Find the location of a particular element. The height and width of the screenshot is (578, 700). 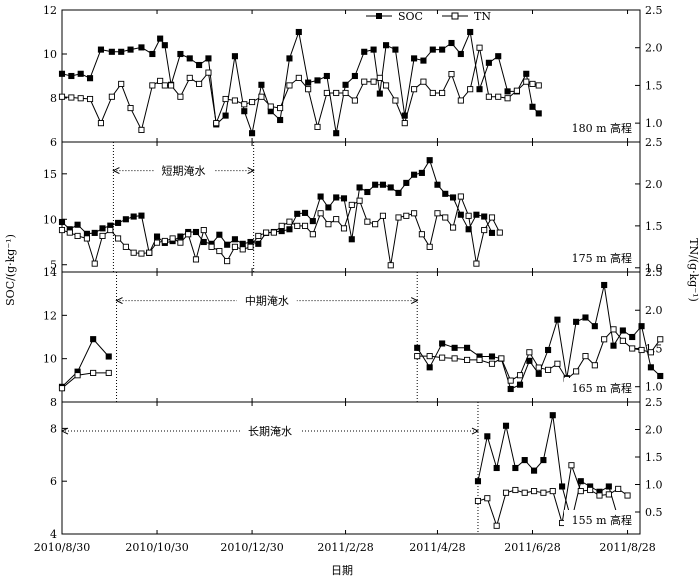

legend-tn-marker is located at coordinates (455, 16).